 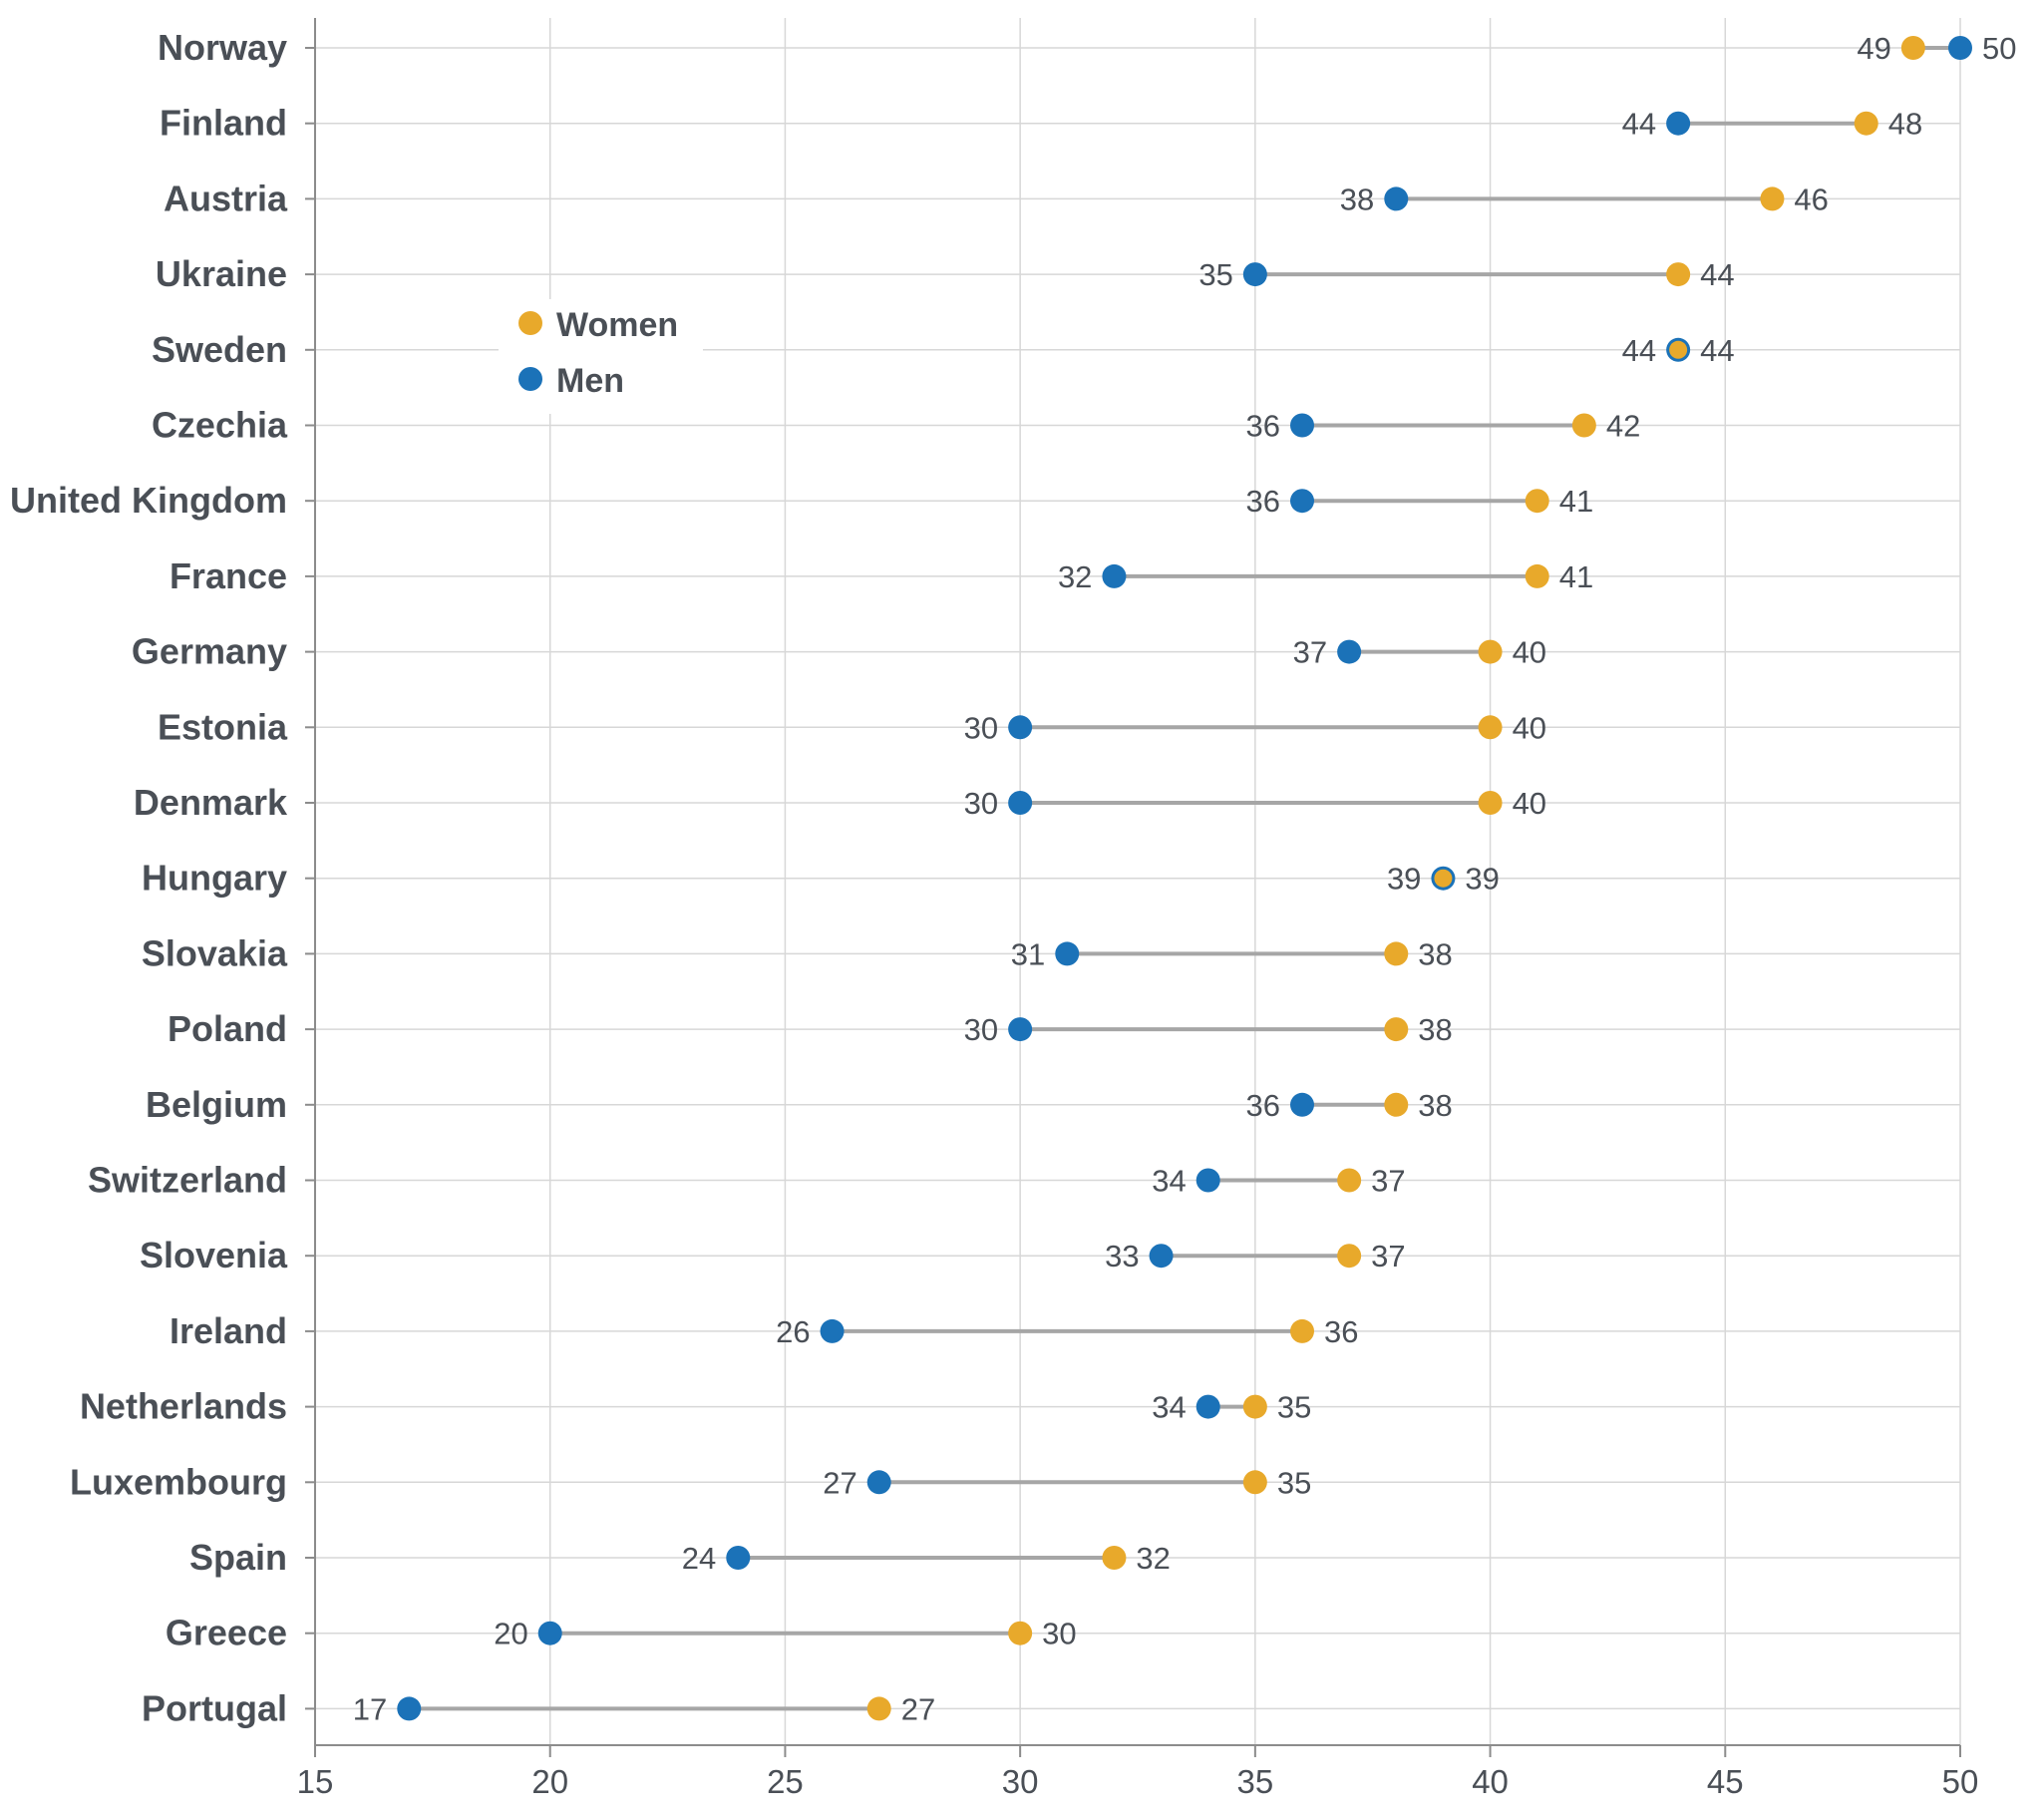 What do you see at coordinates (316, 1781) in the screenshot?
I see `x-tick-label: 15` at bounding box center [316, 1781].